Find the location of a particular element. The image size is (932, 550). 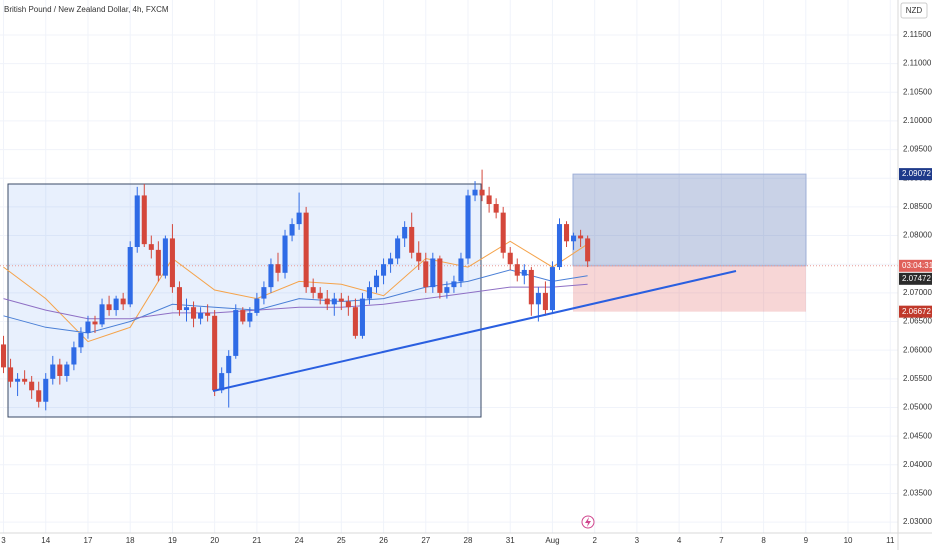

x-tick-label: 10 is located at coordinates (848, 540).